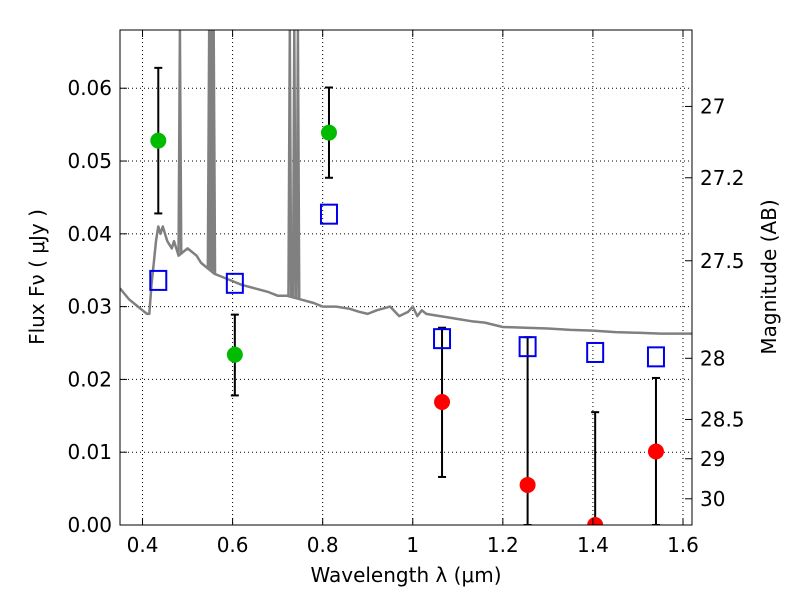 The image size is (800, 600). Describe the element at coordinates (89, 525) in the screenshot. I see `y-tick-label: 0.00` at that location.